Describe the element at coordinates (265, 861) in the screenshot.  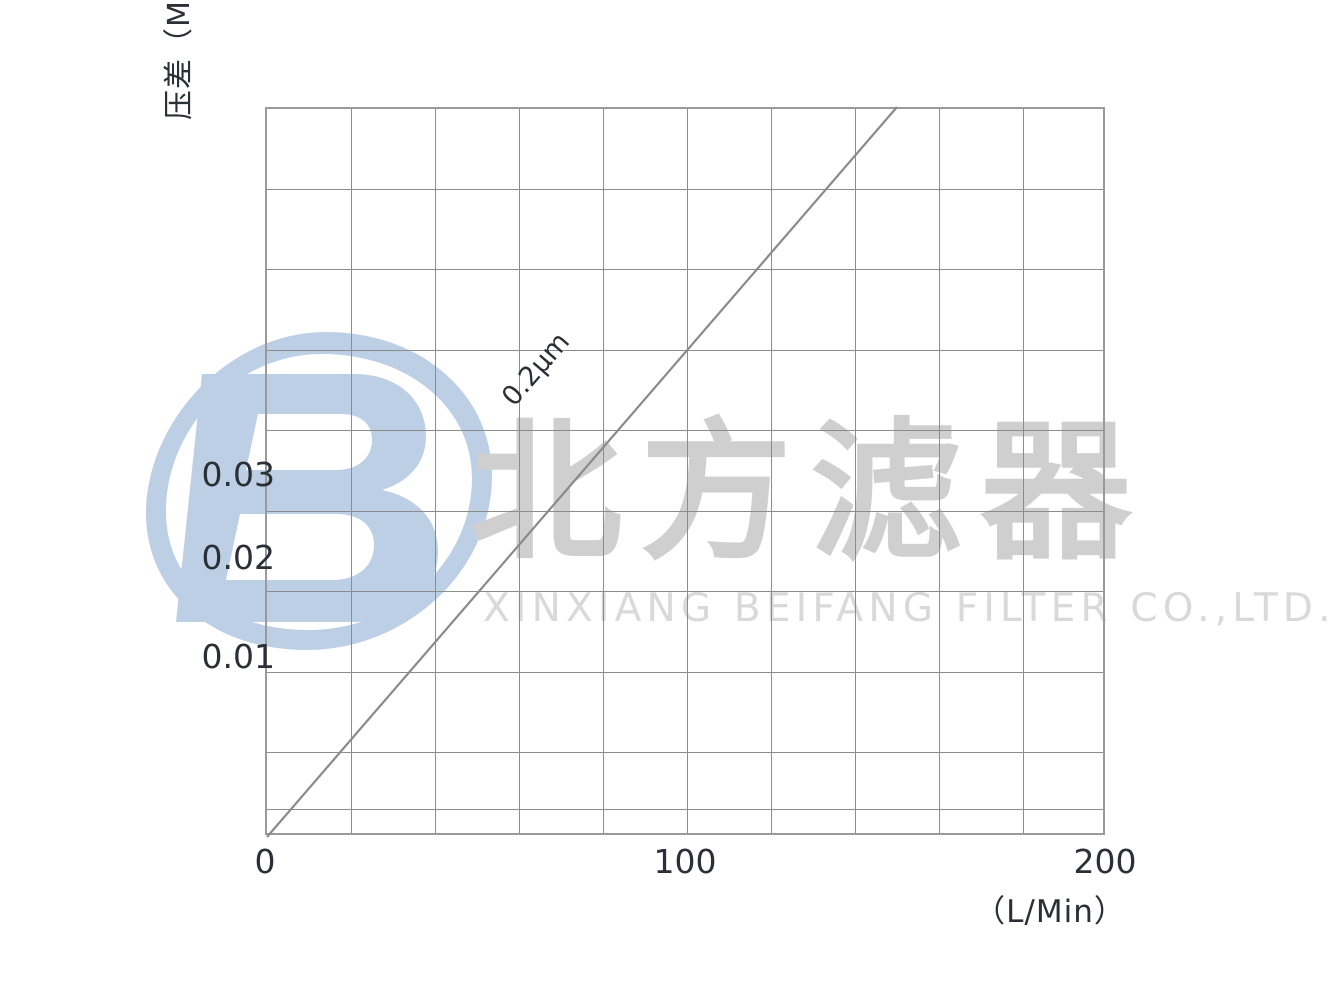
I see `x-tick-label-0: 0` at that location.